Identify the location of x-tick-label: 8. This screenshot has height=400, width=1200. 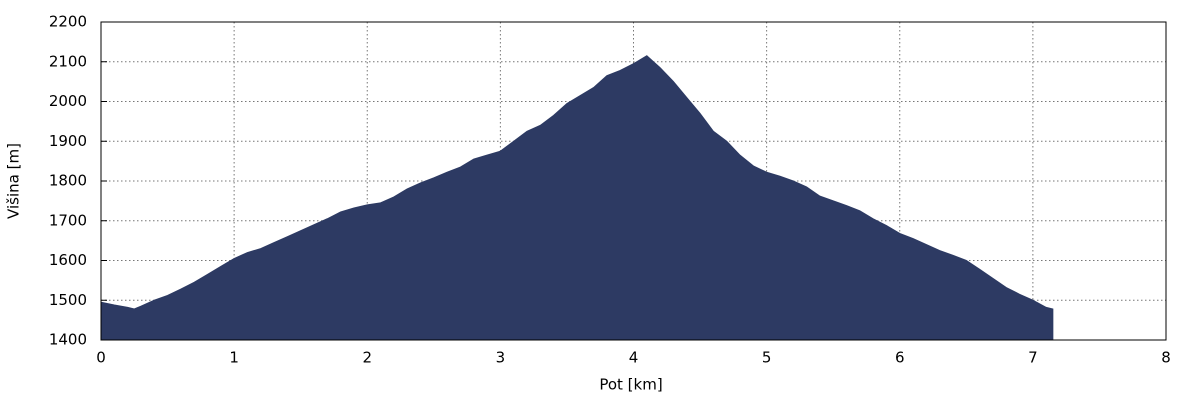
(1166, 358).